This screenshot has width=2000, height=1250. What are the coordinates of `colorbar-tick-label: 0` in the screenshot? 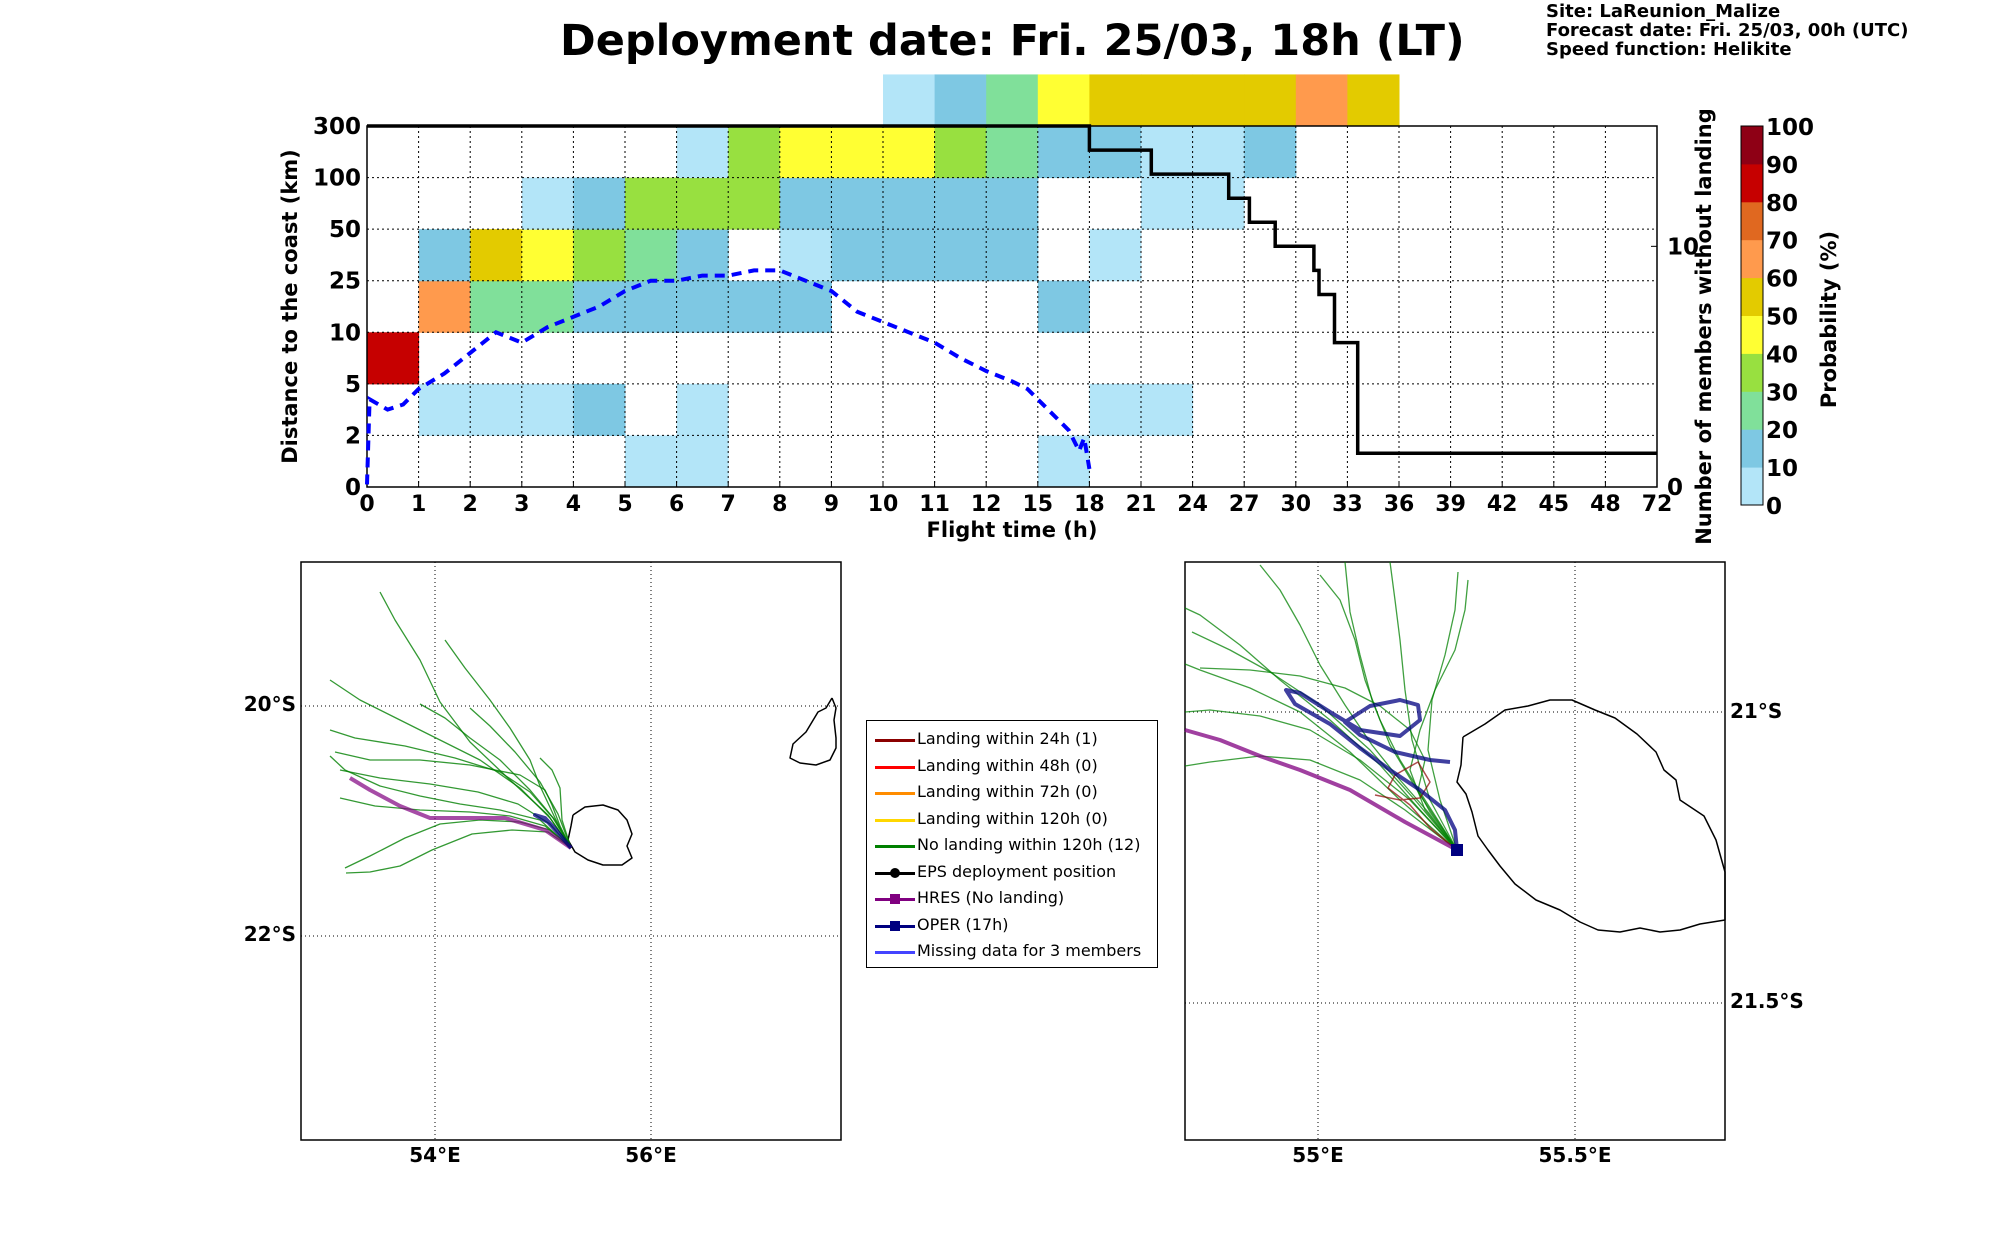 It's located at (1774, 507).